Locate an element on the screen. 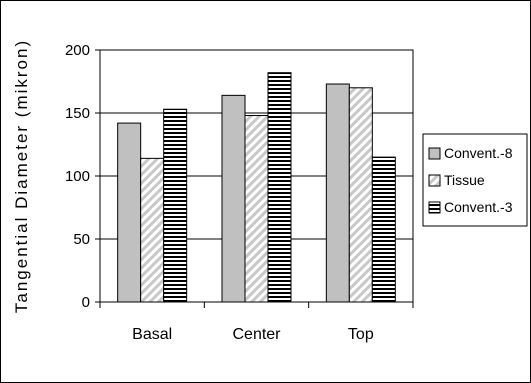  y-tick-label: 0 is located at coordinates (86, 302).